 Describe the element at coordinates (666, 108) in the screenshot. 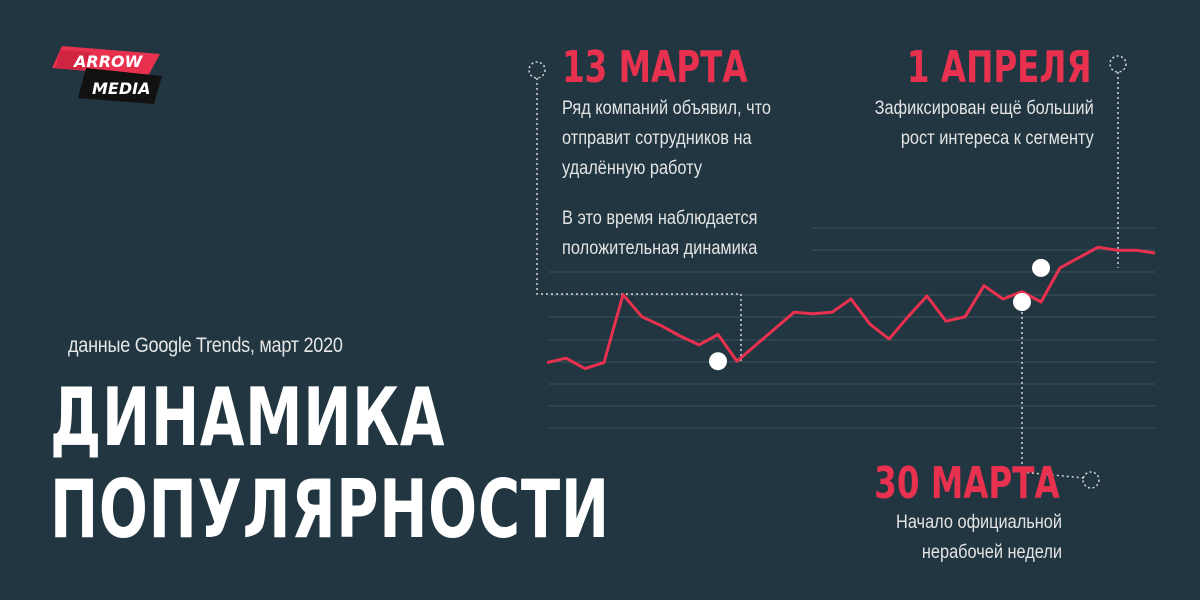

I see `annotation-line: Ряд компаний объявил, что` at that location.